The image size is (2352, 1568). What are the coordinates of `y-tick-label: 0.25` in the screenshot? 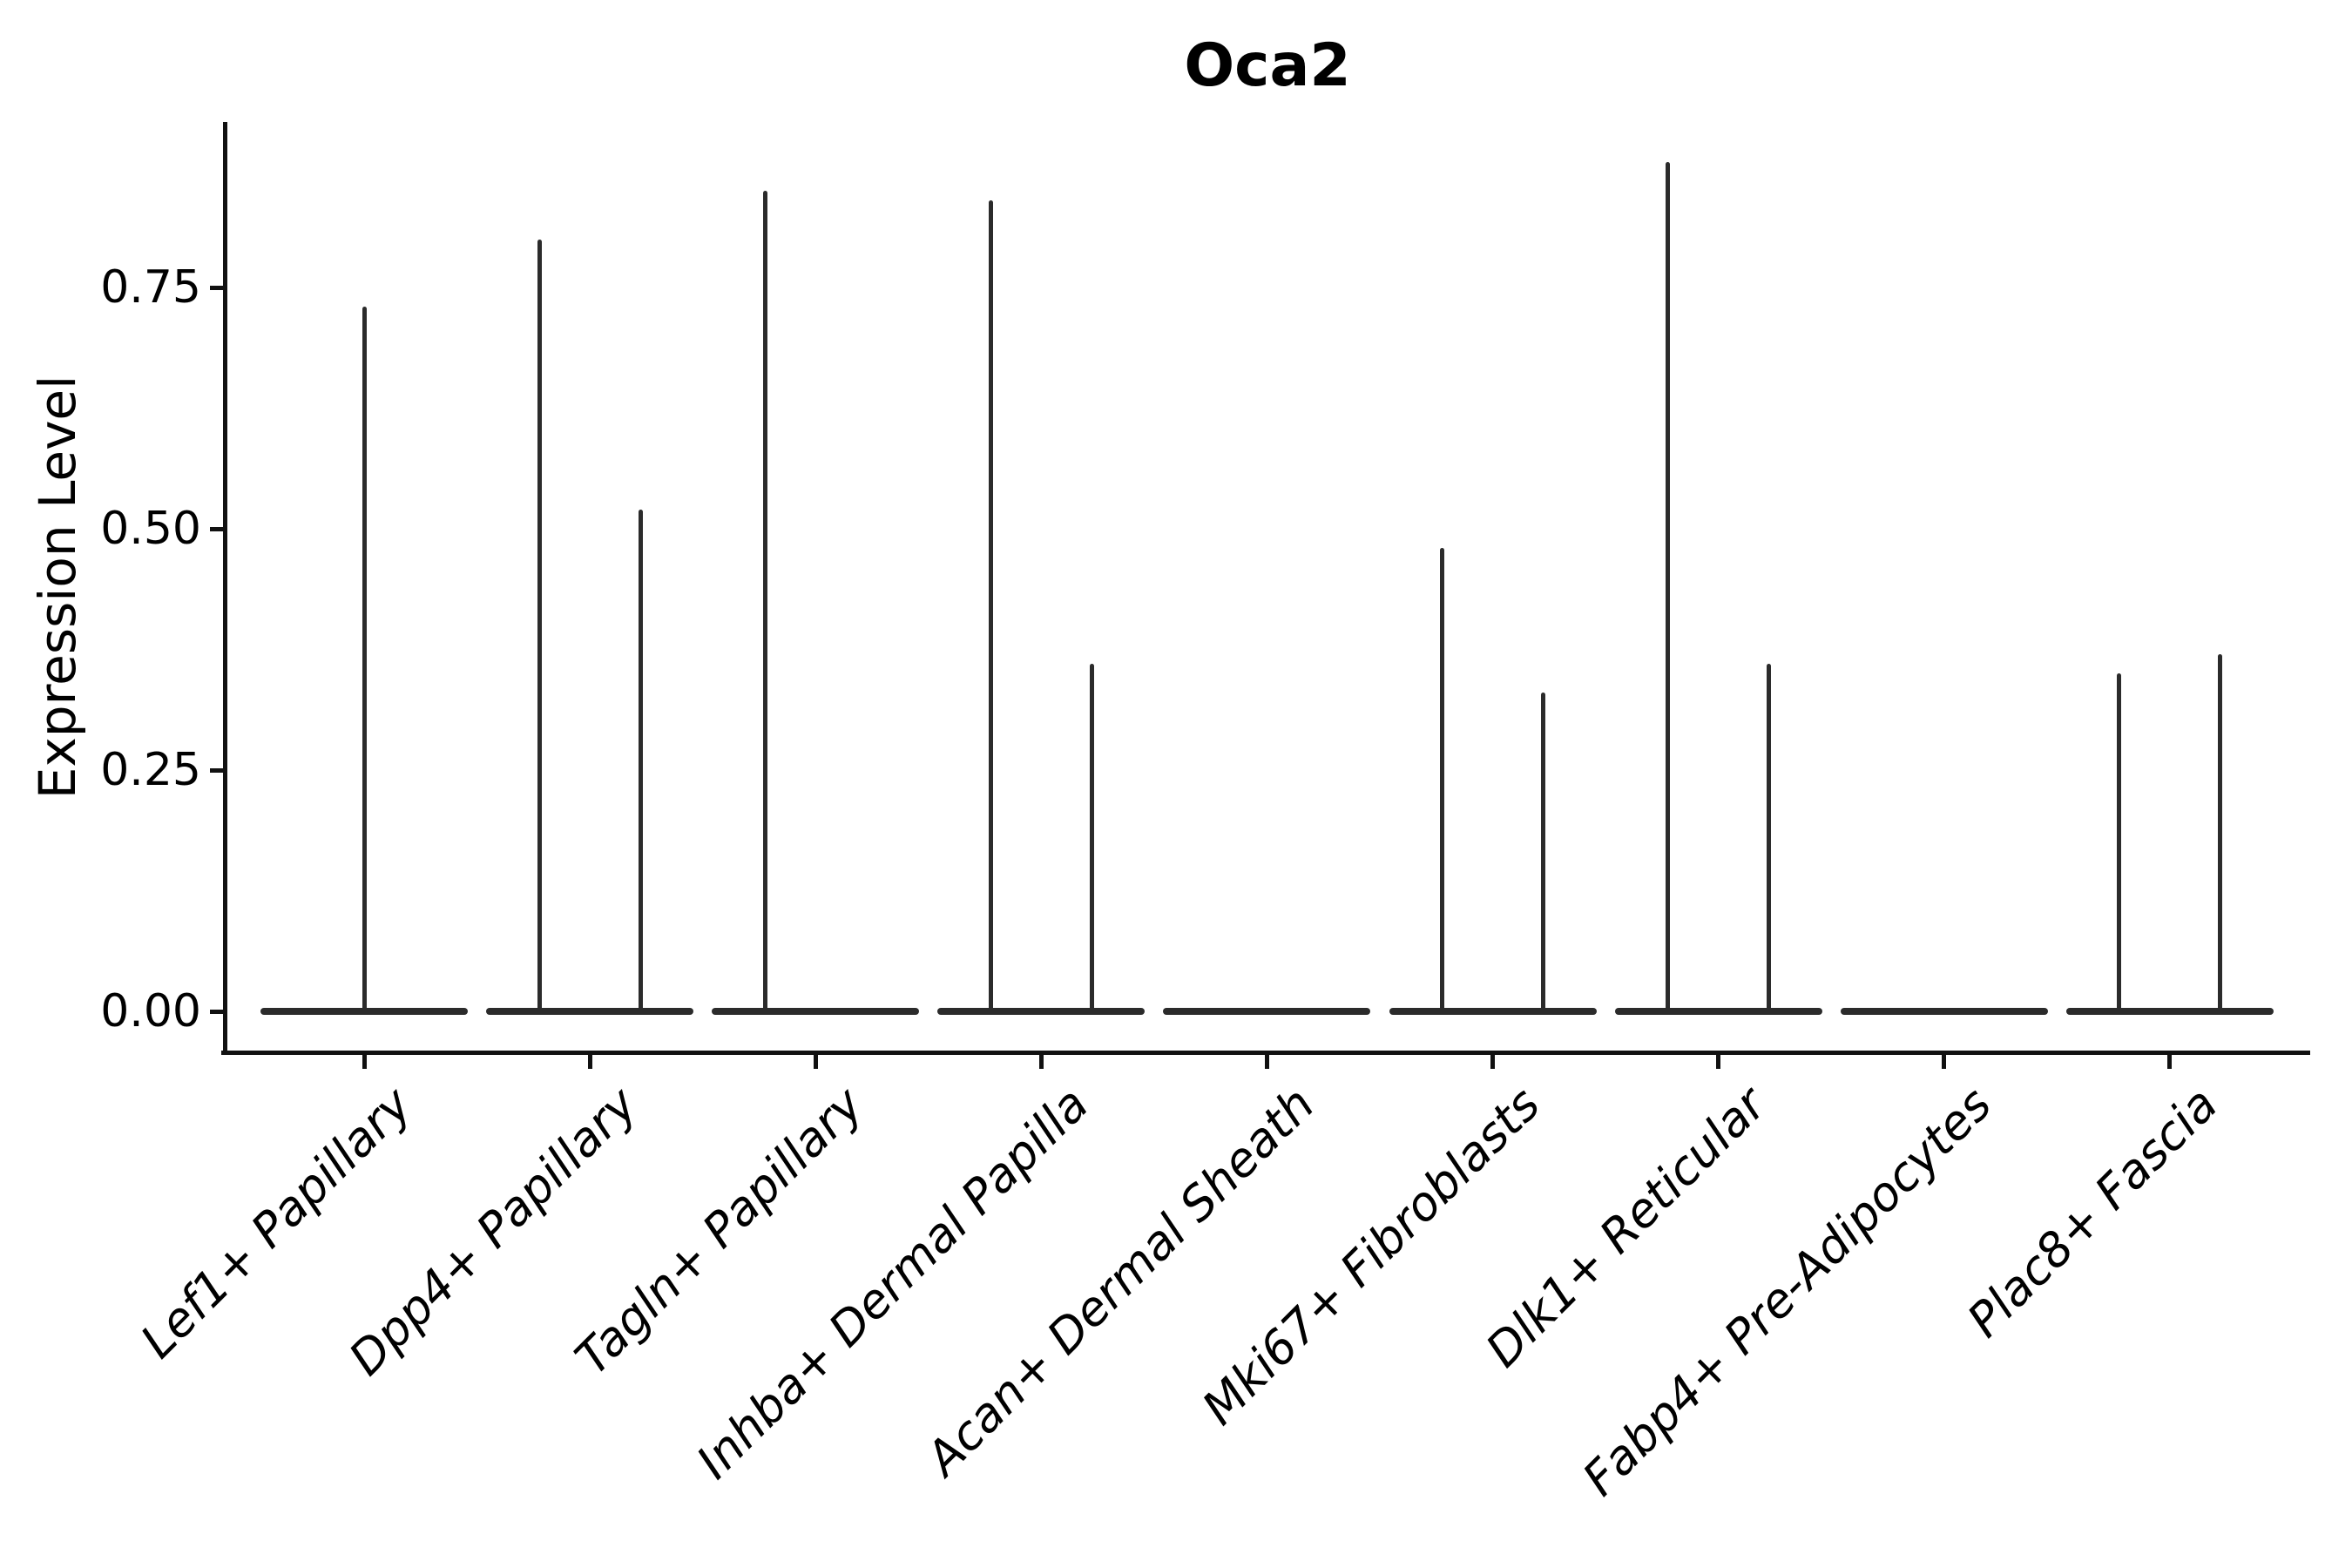 It's located at (150, 770).